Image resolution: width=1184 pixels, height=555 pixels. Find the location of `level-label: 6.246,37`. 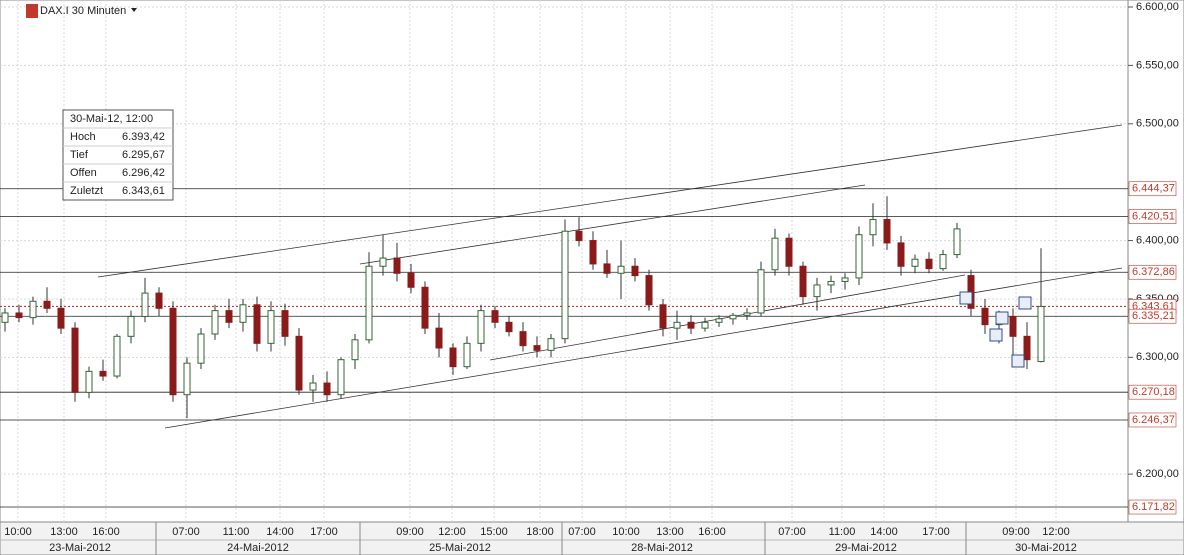

level-label: 6.246,37 is located at coordinates (1153, 420).